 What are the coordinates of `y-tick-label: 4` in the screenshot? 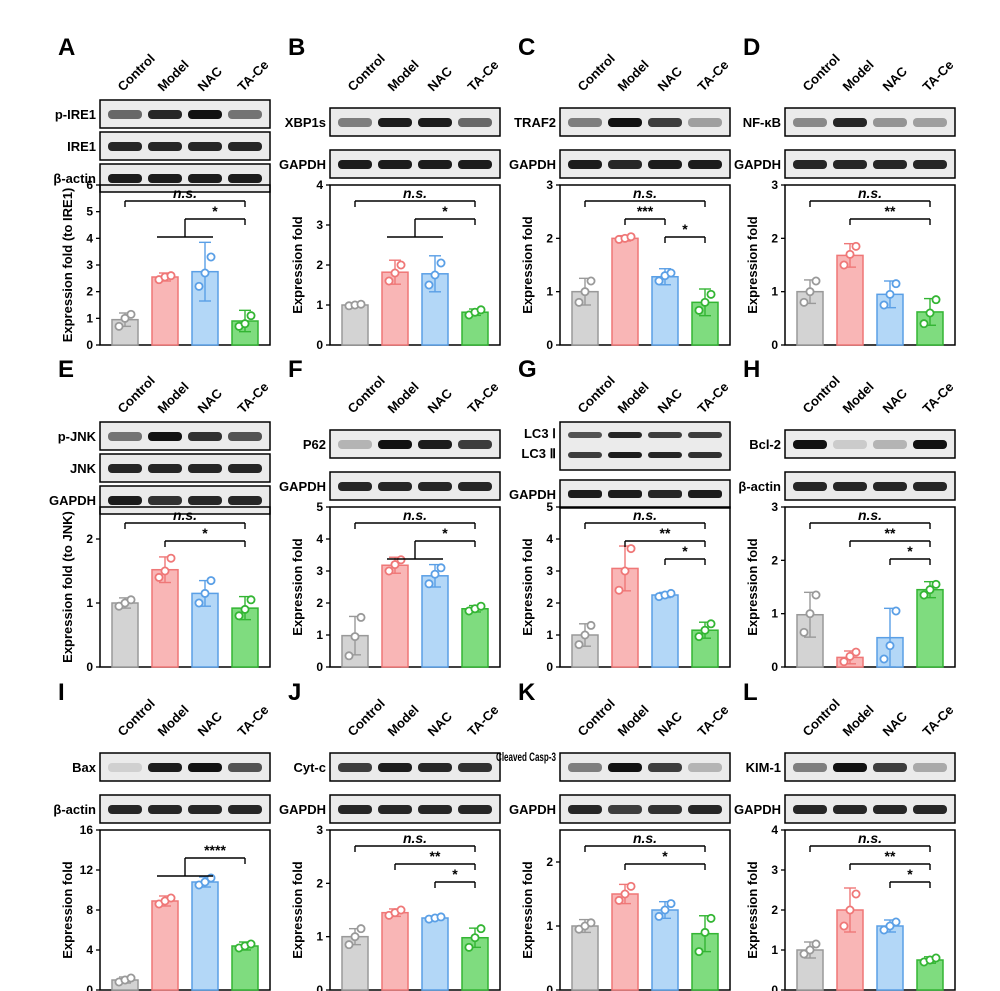 It's located at (774, 830).